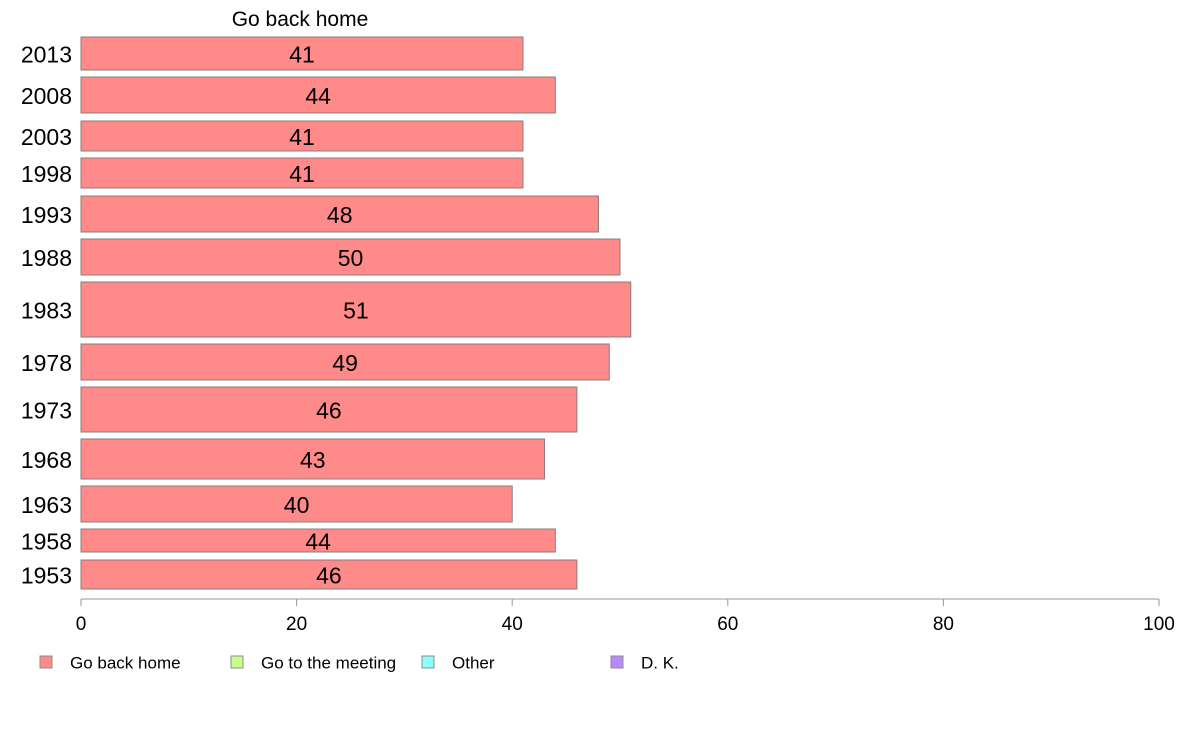  I want to click on bar-value-label-2003: 41, so click(302, 137).